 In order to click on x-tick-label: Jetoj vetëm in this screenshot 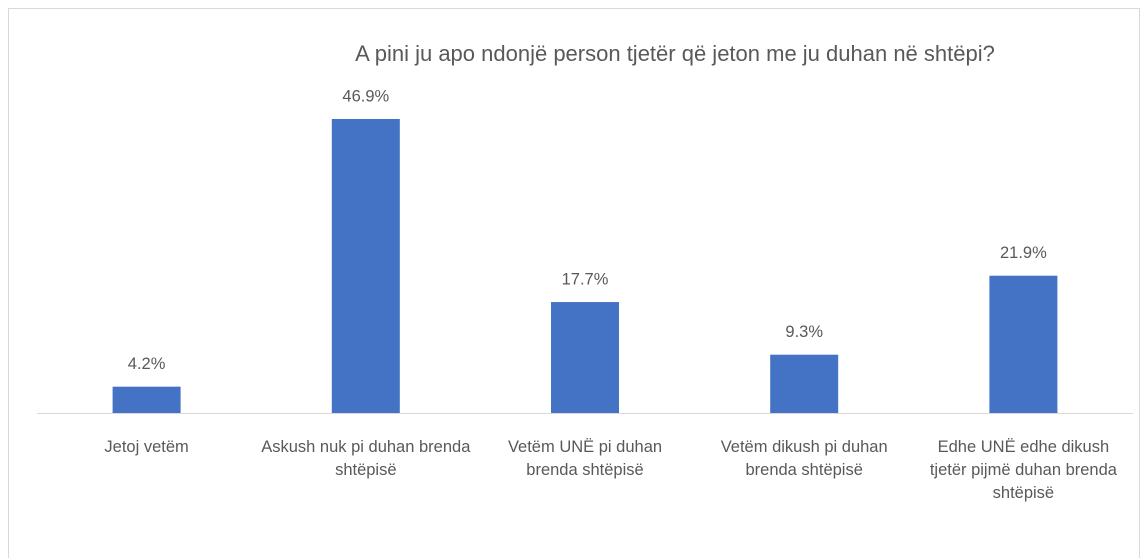, I will do `click(146, 447)`.